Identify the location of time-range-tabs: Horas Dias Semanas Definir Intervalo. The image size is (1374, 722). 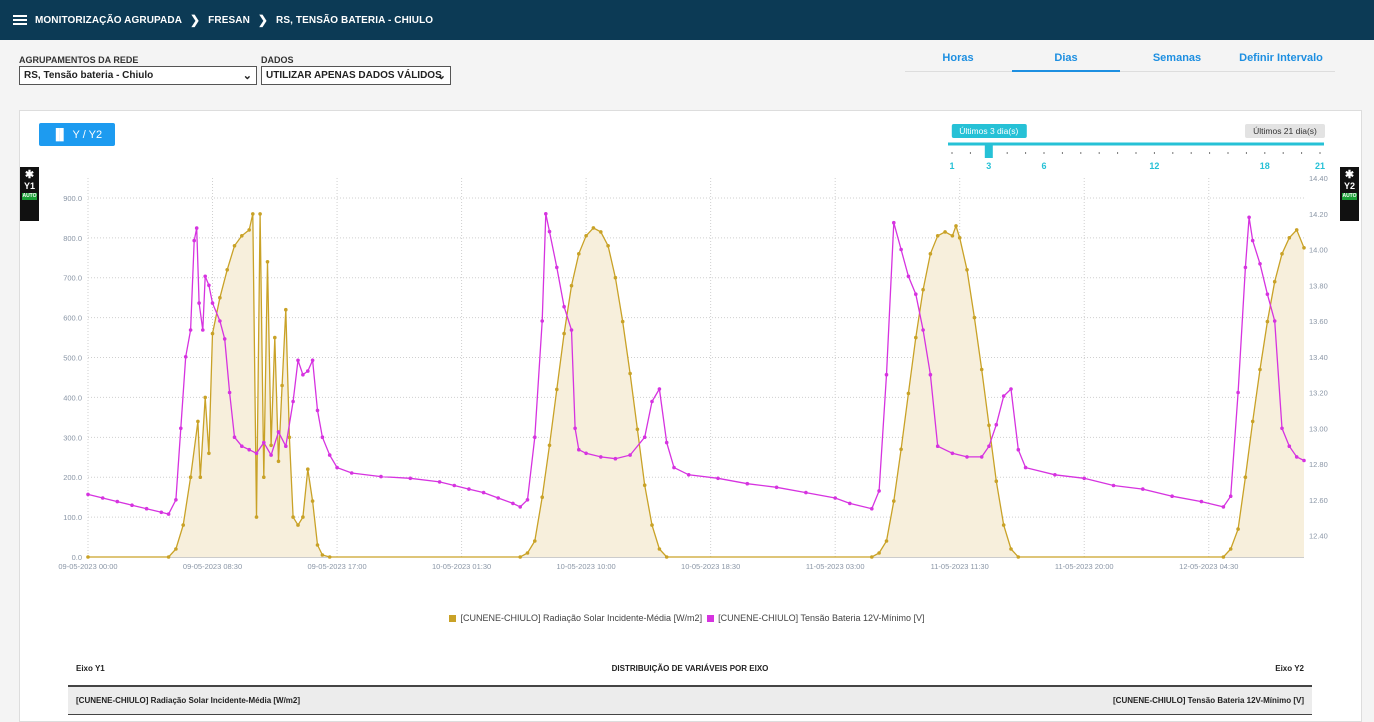
(1120, 60).